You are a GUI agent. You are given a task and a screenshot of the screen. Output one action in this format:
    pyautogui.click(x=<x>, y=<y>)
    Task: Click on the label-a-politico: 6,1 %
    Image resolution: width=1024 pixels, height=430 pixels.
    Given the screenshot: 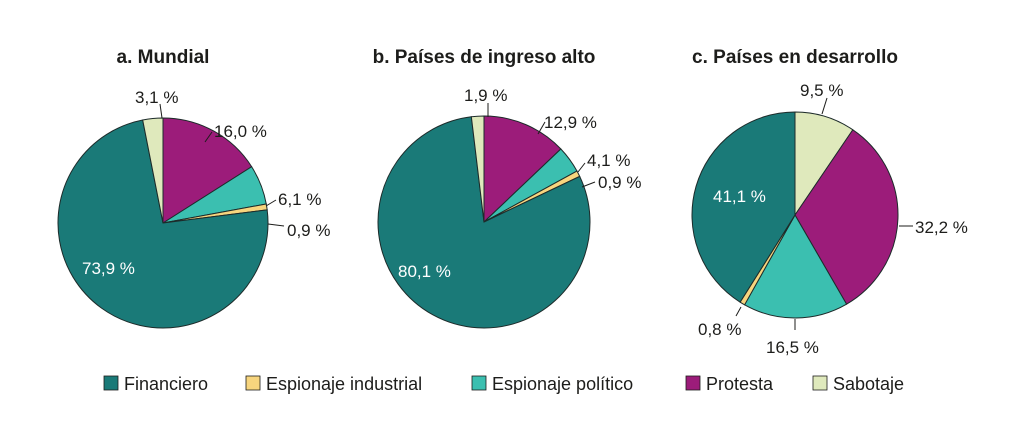 What is the action you would take?
    pyautogui.click(x=299, y=199)
    